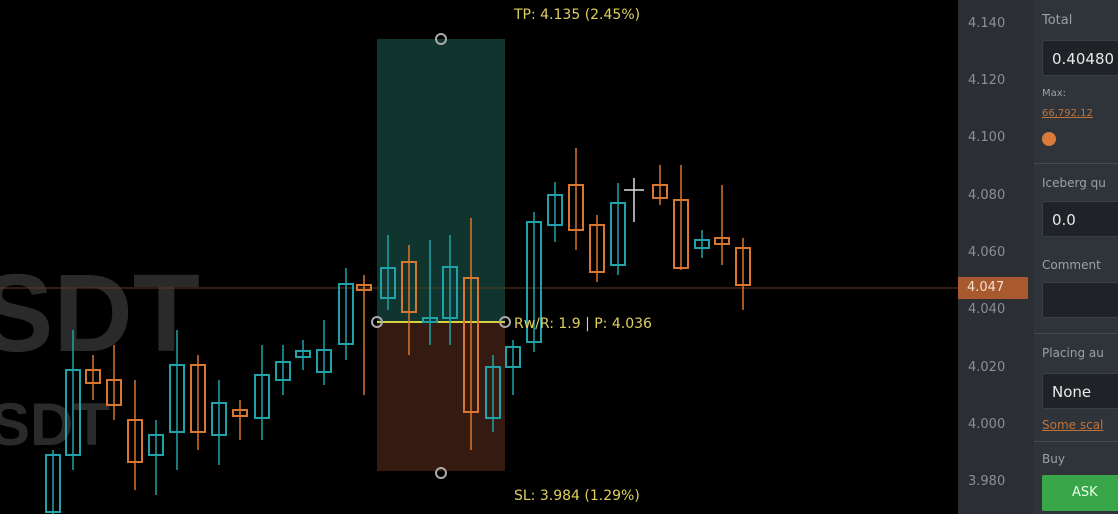  Describe the element at coordinates (1080, 58) in the screenshot. I see `total-input: 0.40480` at that location.